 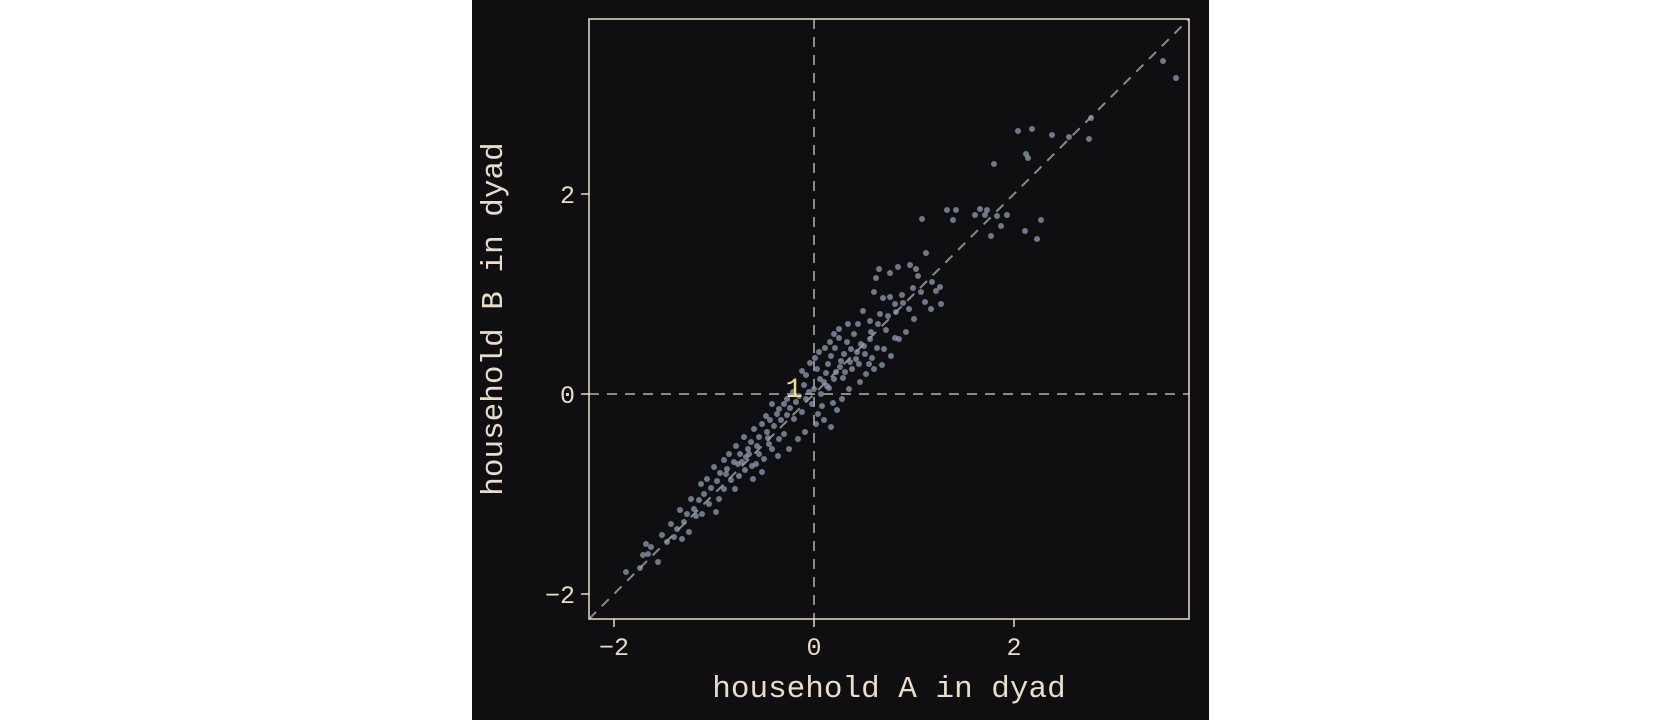 What do you see at coordinates (494, 318) in the screenshot?
I see `y-axis-label: household B in dyad` at bounding box center [494, 318].